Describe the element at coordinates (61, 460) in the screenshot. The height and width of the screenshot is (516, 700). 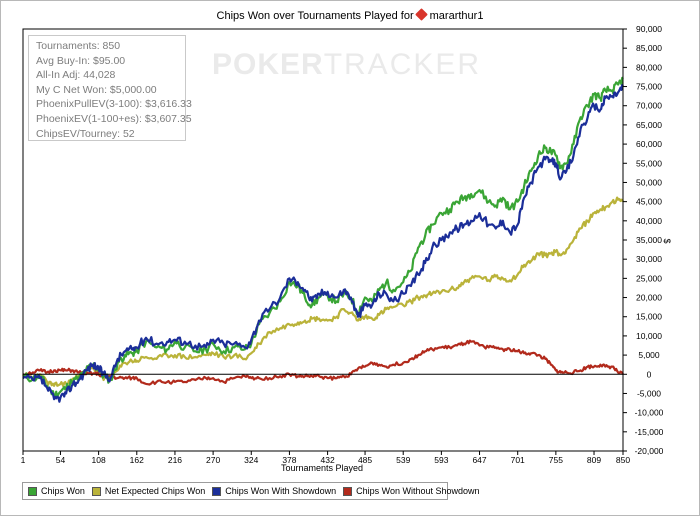
I see `x-tick-label: 54` at that location.